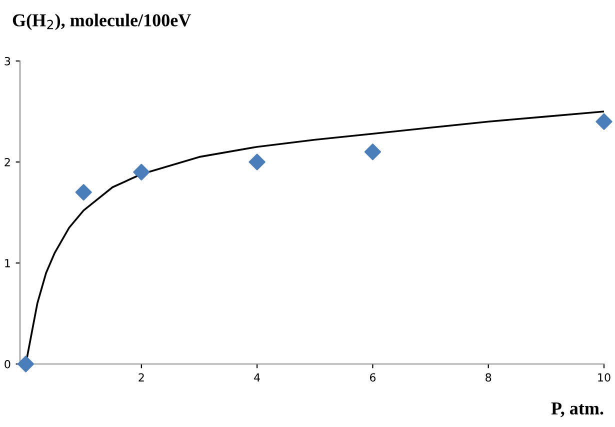 This screenshot has width=615, height=427. I want to click on y-tick-label: 3, so click(7, 61).